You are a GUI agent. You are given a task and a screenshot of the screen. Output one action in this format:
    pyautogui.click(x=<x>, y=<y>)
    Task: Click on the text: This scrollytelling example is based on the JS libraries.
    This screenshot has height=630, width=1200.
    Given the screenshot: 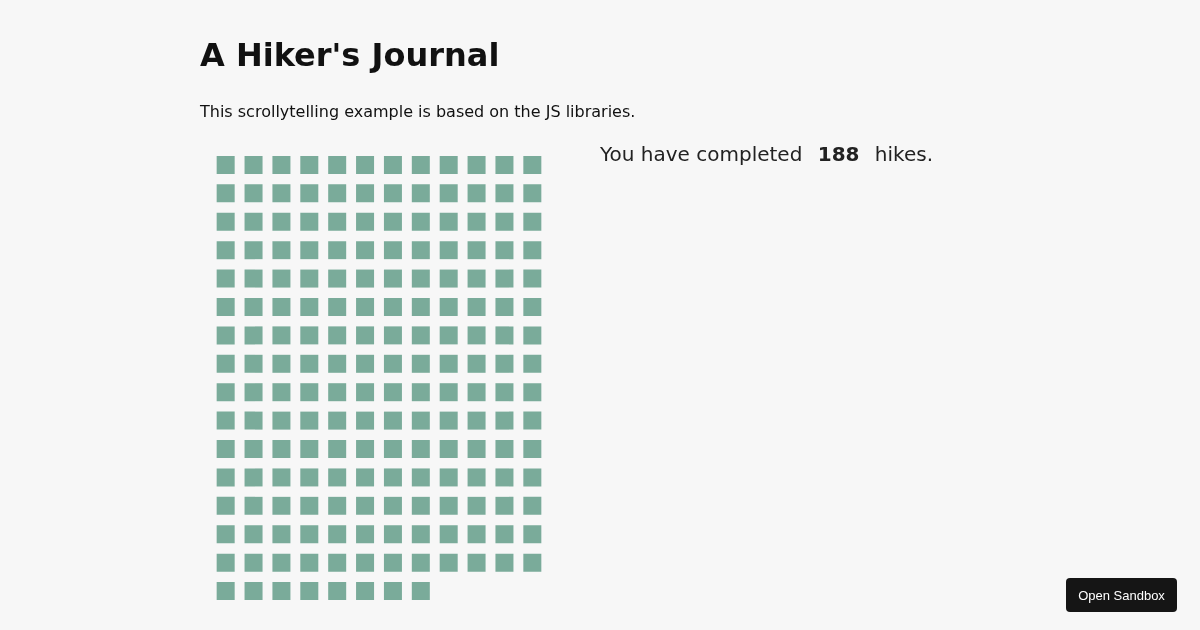 What is the action you would take?
    pyautogui.click(x=418, y=111)
    